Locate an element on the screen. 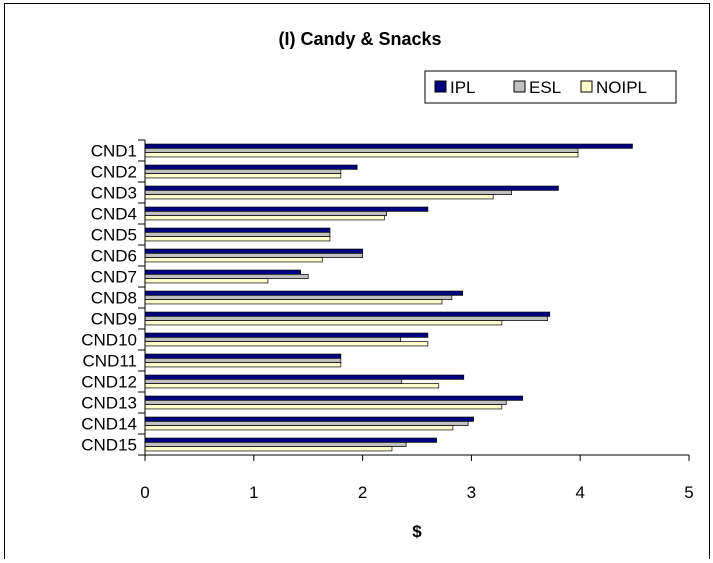 The width and height of the screenshot is (713, 563). bar-ipl-cnd10 is located at coordinates (286, 335).